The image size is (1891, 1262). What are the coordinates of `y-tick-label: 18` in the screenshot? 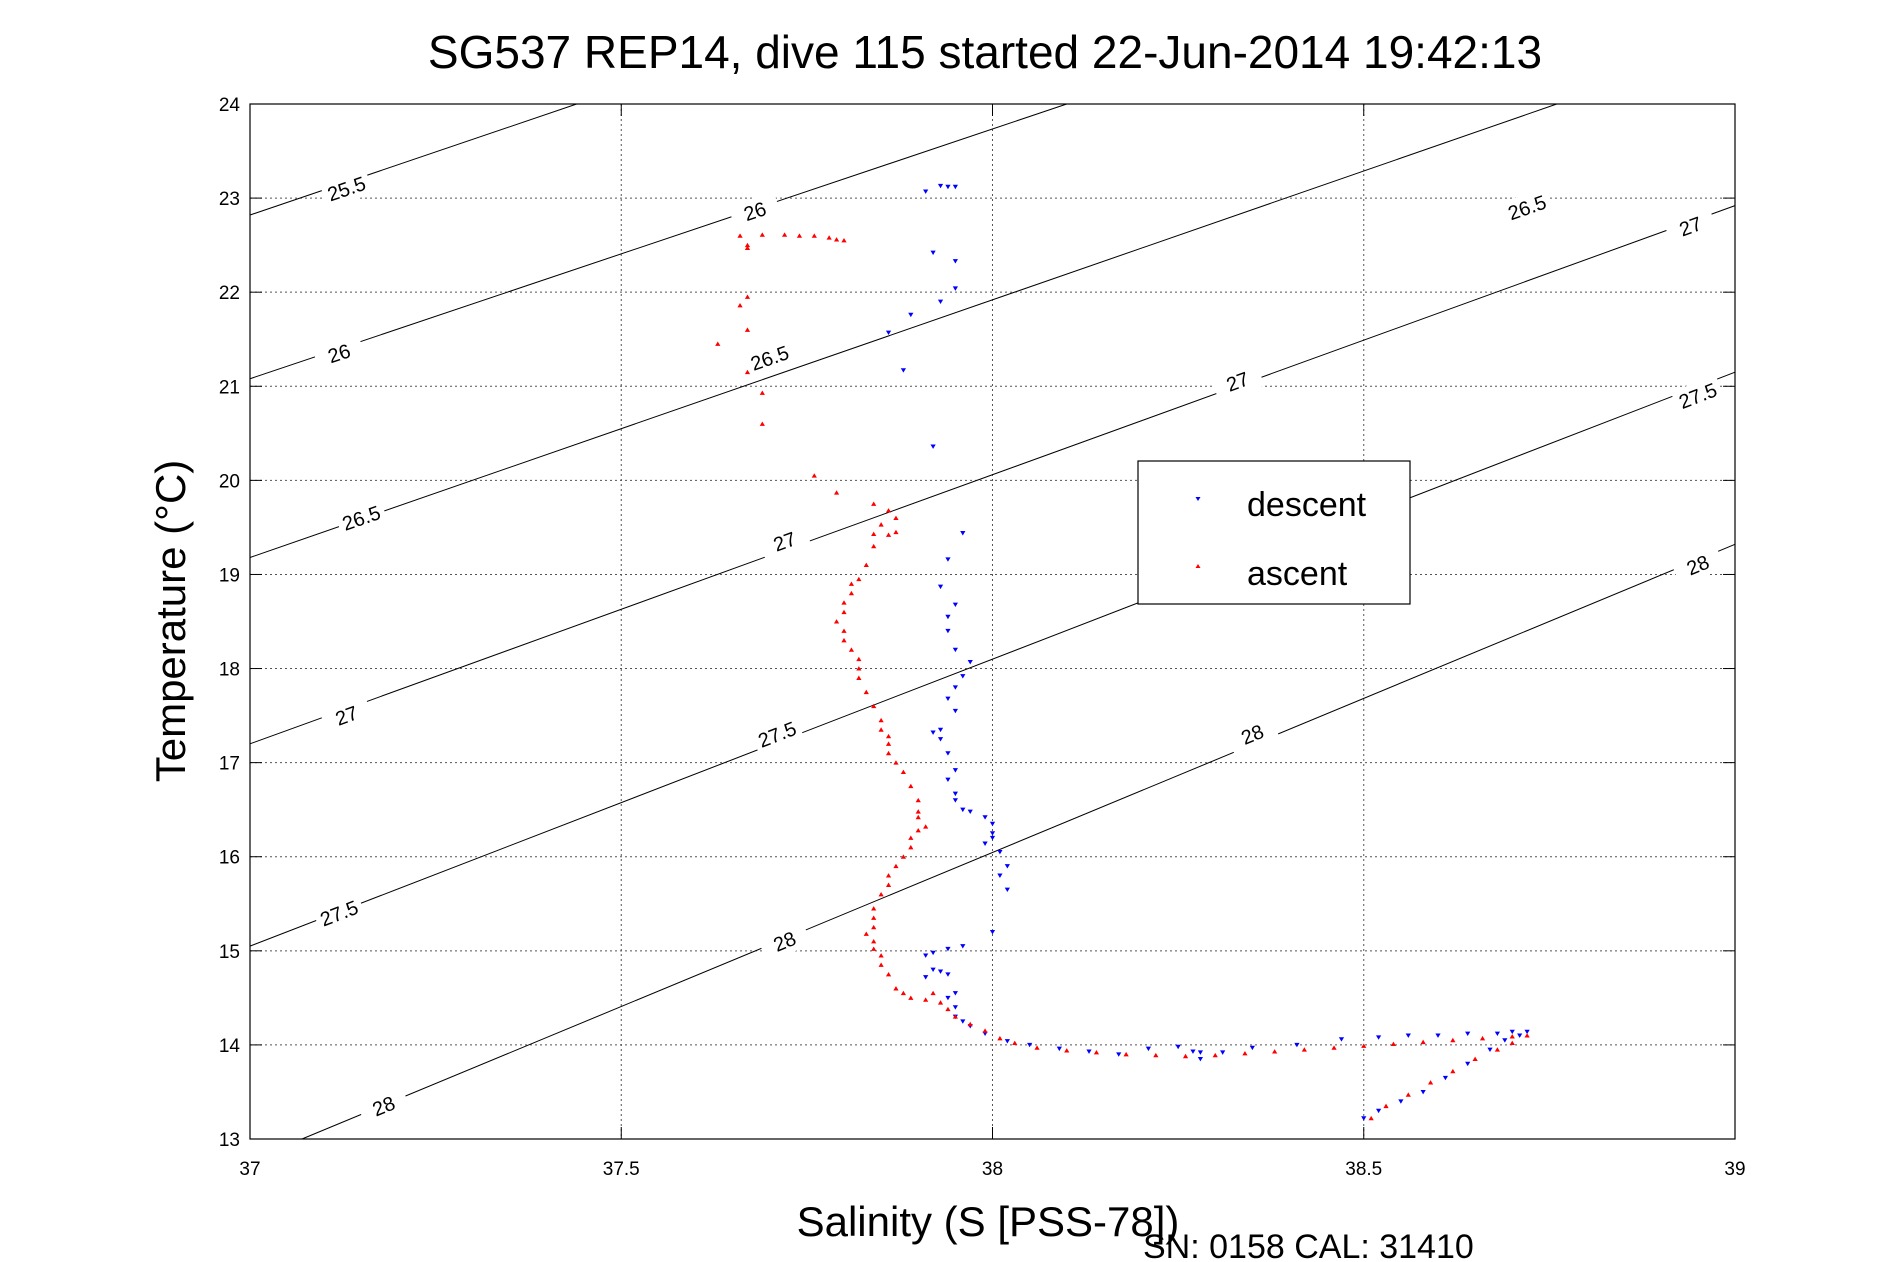 It's located at (229, 670).